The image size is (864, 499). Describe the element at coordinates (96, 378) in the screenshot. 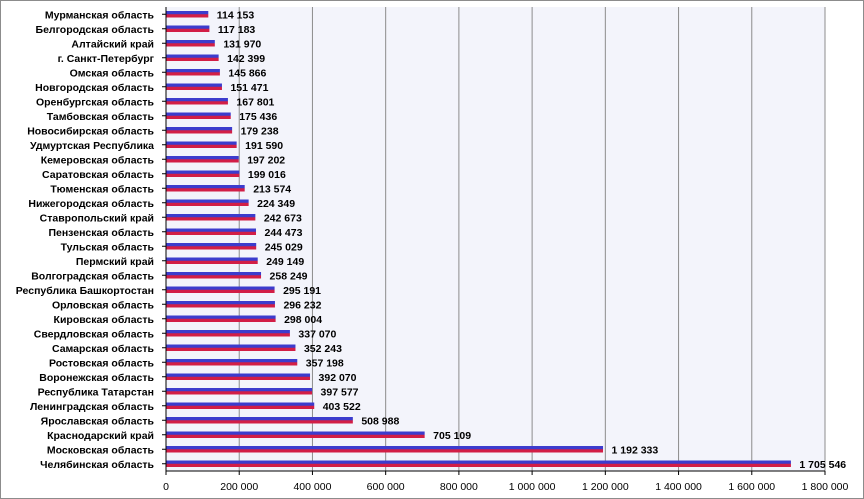

I see `category-label: Воронежская область` at that location.